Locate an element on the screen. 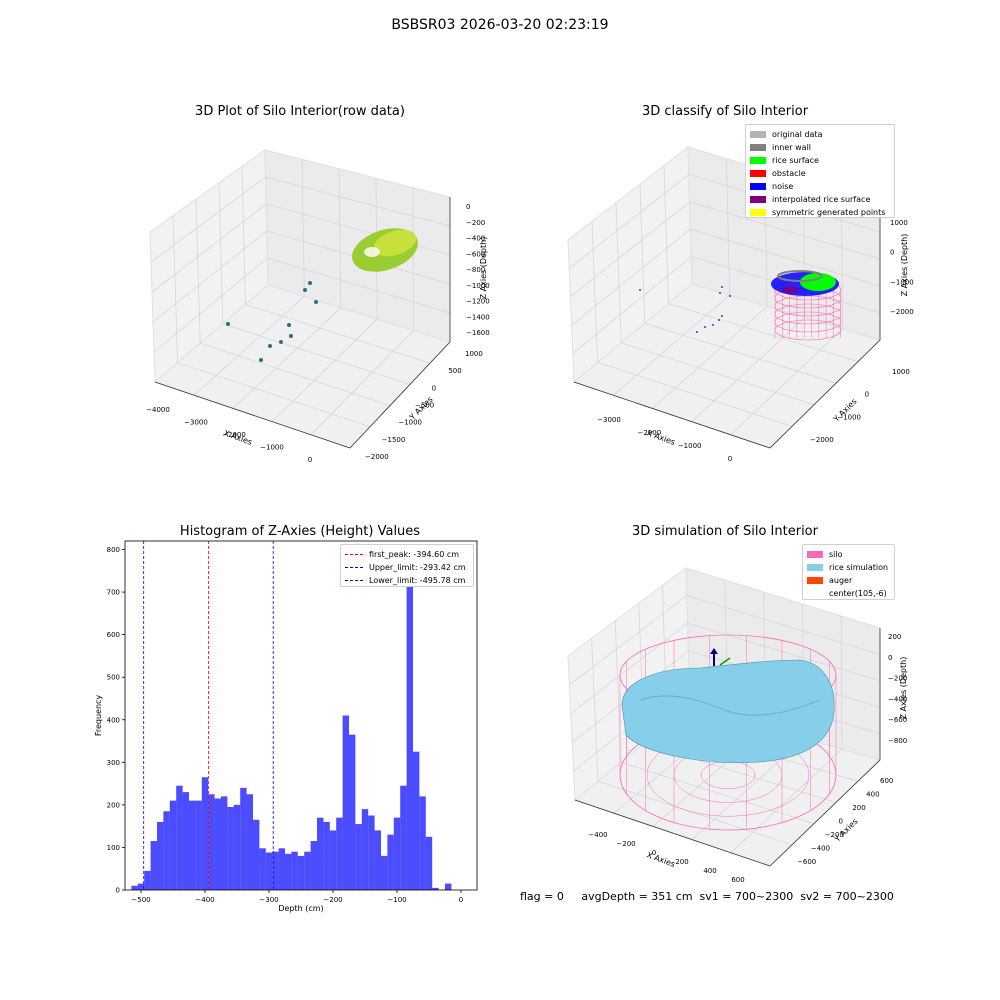 Image resolution: width=1000 pixels, height=1000 pixels. legend-entry: interpolated rice surface is located at coordinates (820, 199).